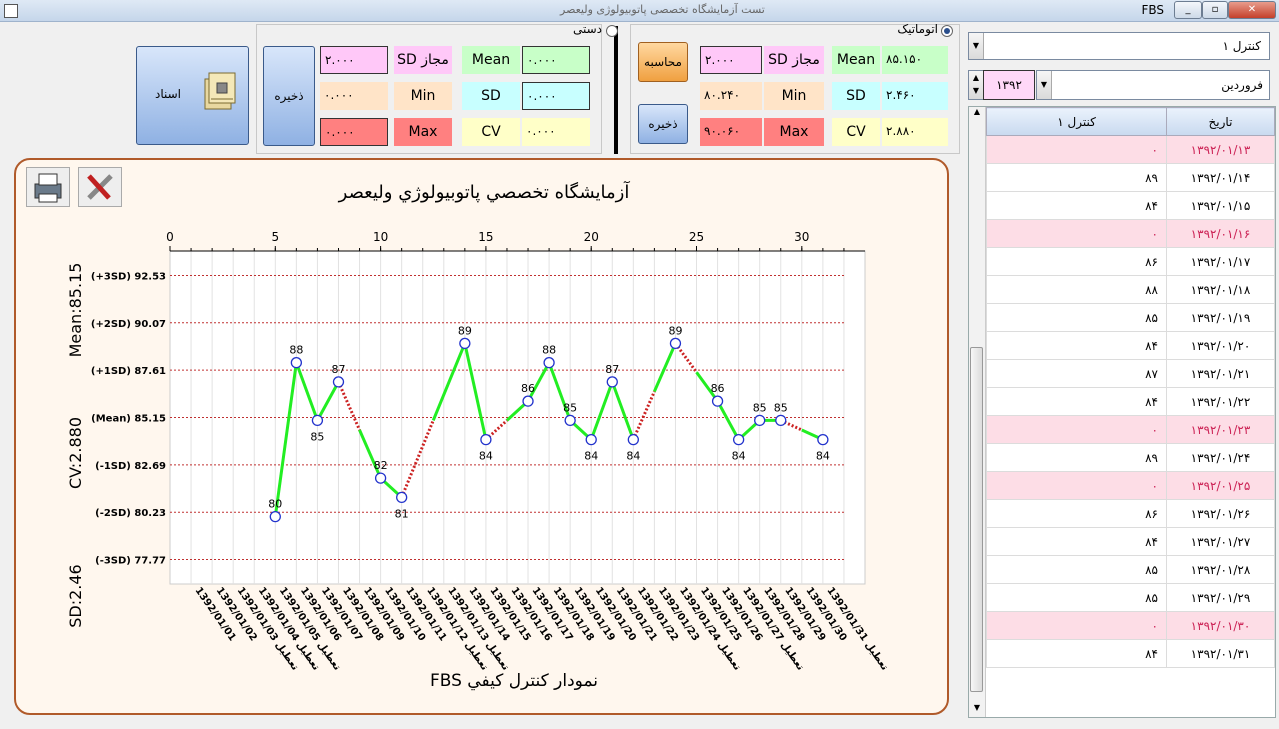 Image resolution: width=1279 pixels, height=729 pixels. What do you see at coordinates (612, 31) in the screenshot?
I see `manual-radio` at bounding box center [612, 31].